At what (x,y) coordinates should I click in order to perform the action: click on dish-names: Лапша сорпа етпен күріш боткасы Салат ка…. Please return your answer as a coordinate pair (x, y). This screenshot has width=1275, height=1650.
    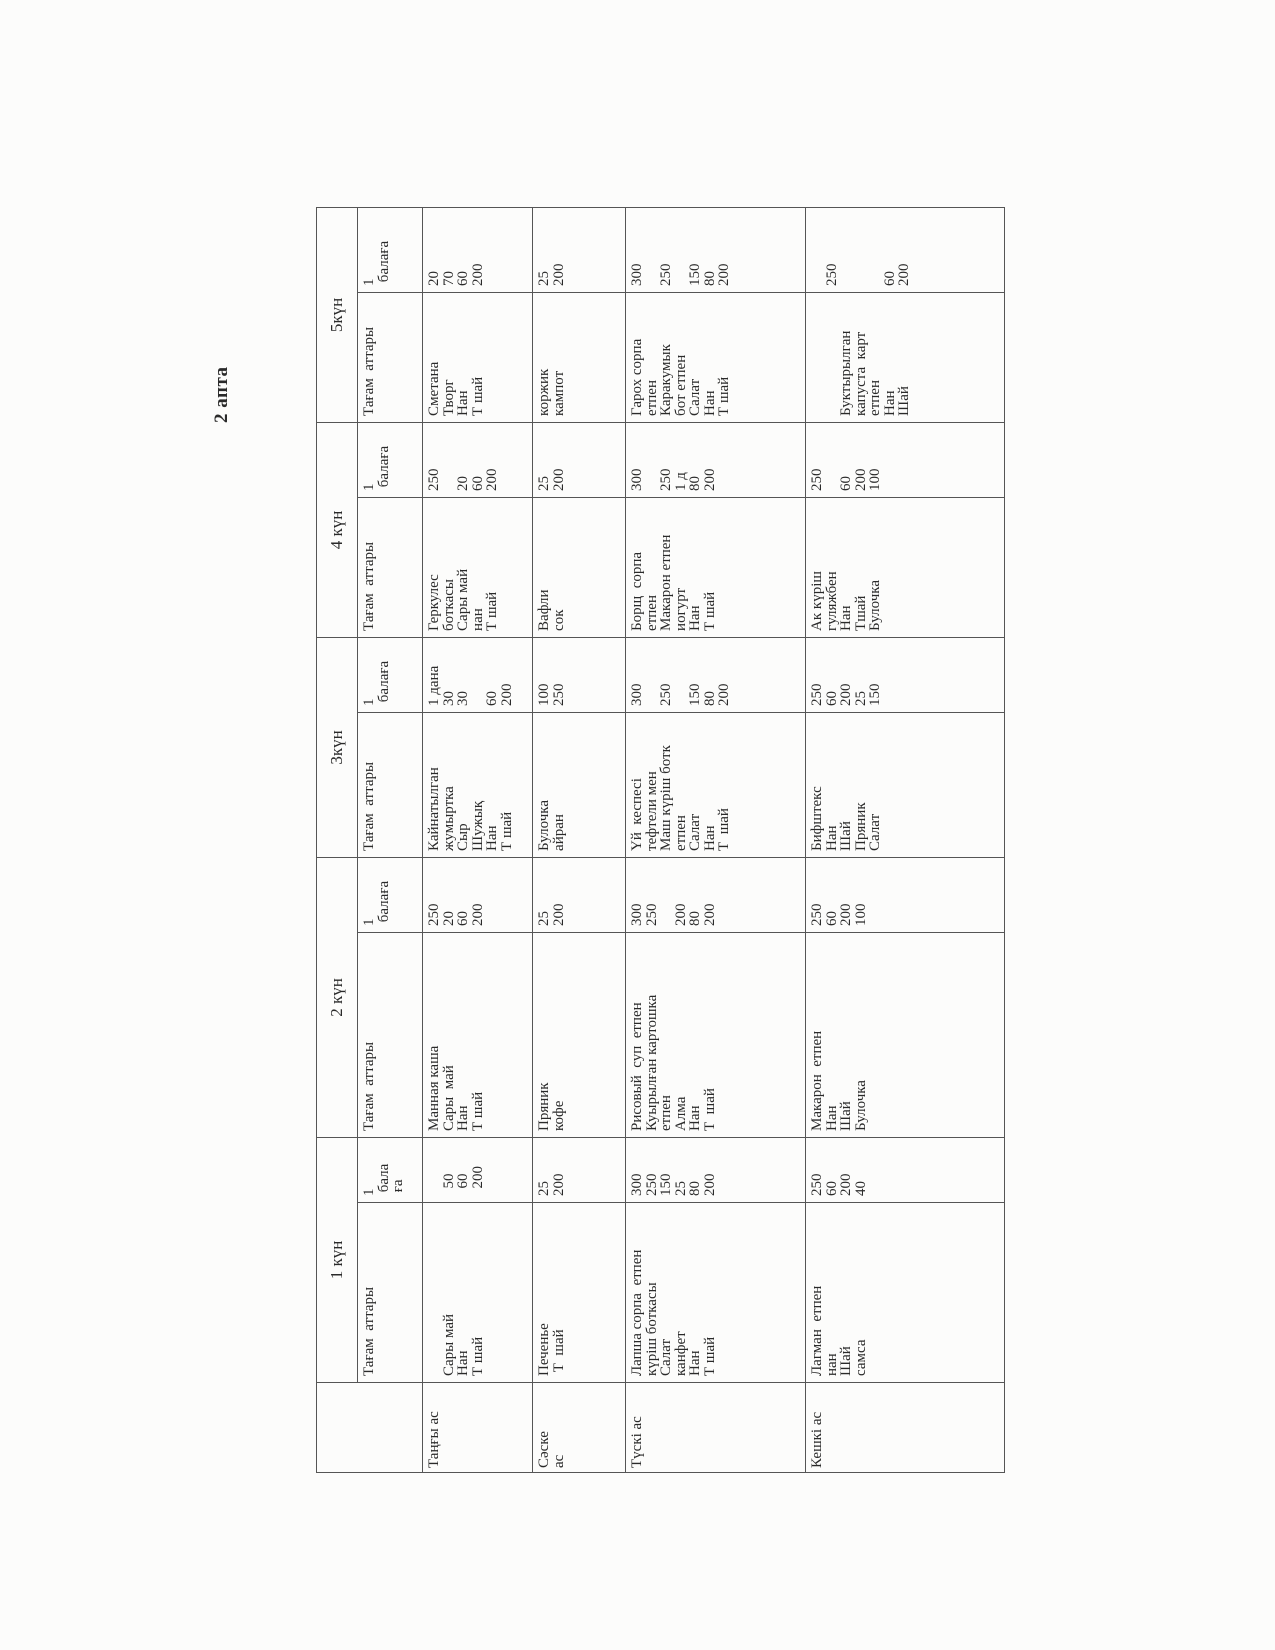
    Looking at the image, I should click on (715, 1292).